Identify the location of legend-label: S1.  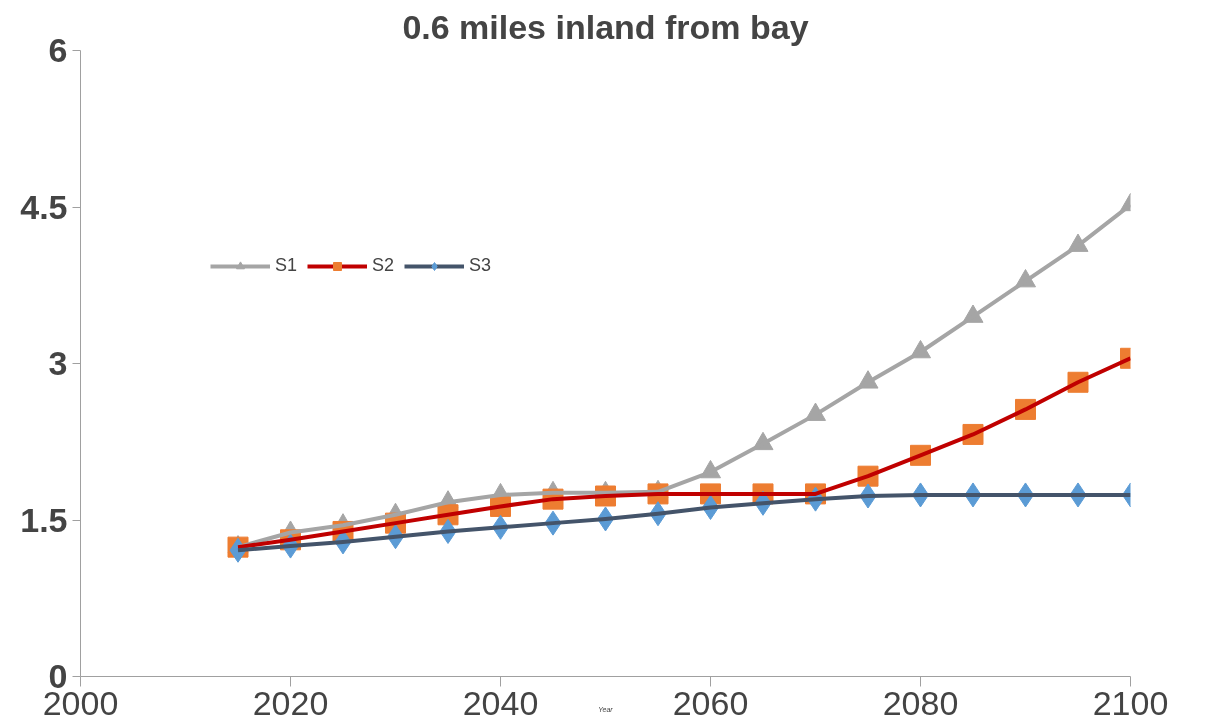
(286, 265).